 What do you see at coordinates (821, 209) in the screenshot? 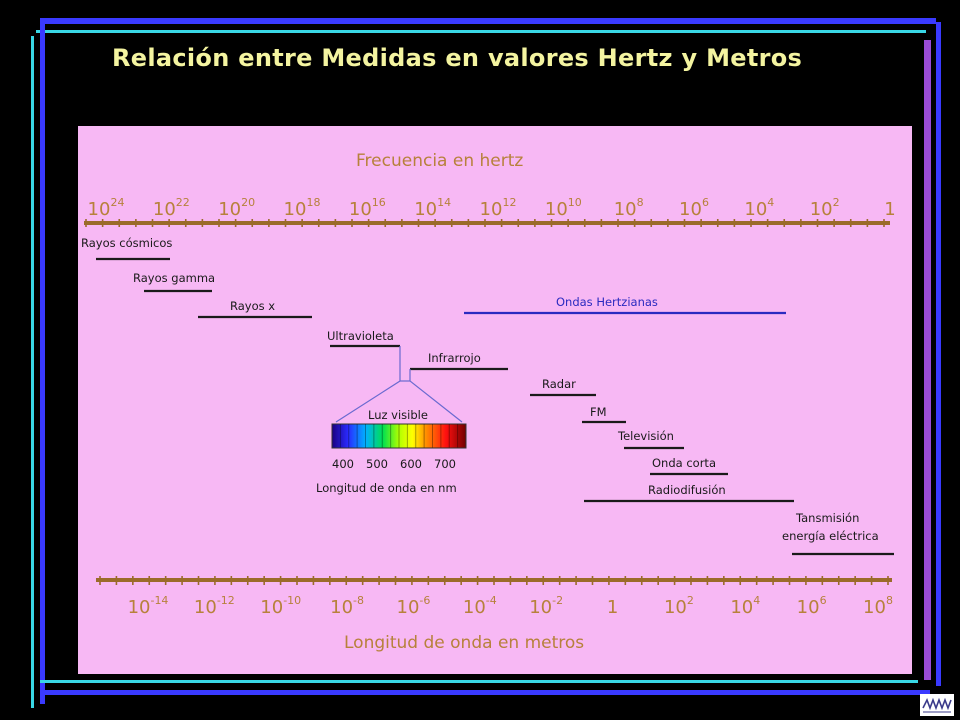
I see `frequency-tick-base-11: 10` at bounding box center [821, 209].